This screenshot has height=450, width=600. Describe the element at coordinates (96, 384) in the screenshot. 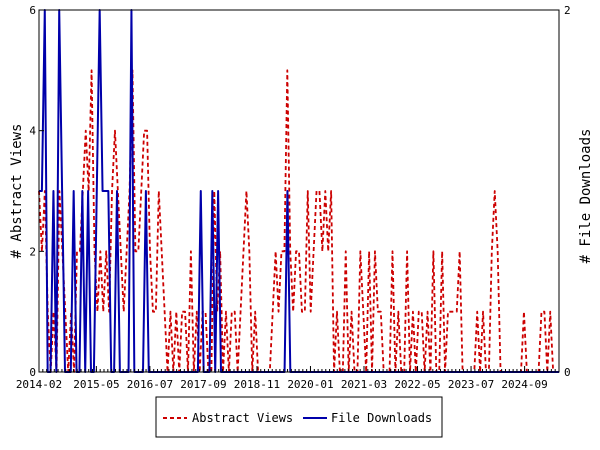

I see `x-tick-label: 2015-05` at that location.